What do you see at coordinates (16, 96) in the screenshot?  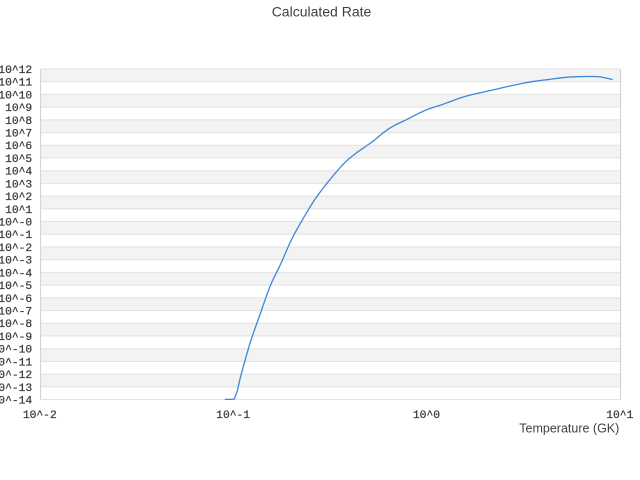 I see `svg-text: 10^10` at bounding box center [16, 96].